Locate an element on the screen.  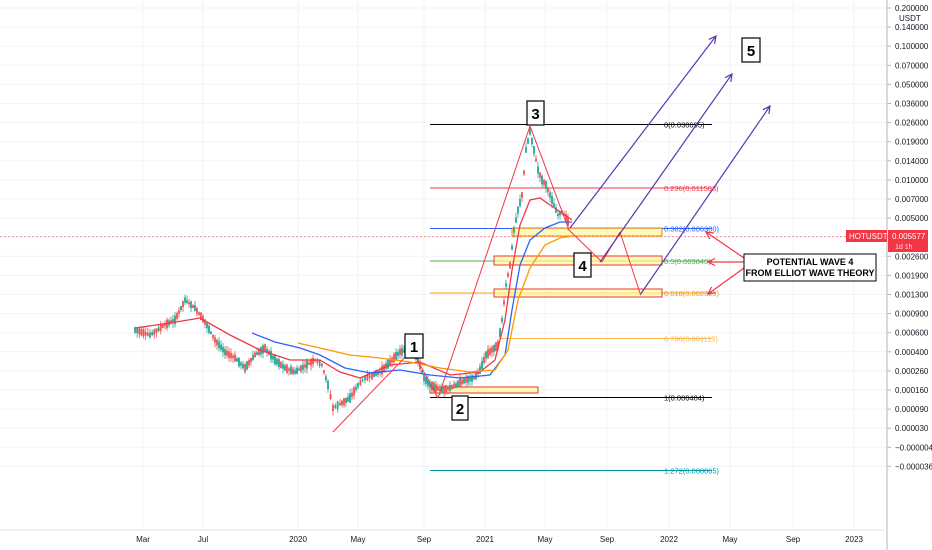
y-tick-label: 0.014000 is located at coordinates (912, 161).